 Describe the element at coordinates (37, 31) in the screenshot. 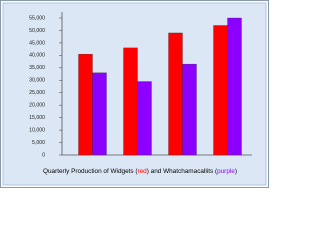

I see `y-tick-label: 50,000` at that location.